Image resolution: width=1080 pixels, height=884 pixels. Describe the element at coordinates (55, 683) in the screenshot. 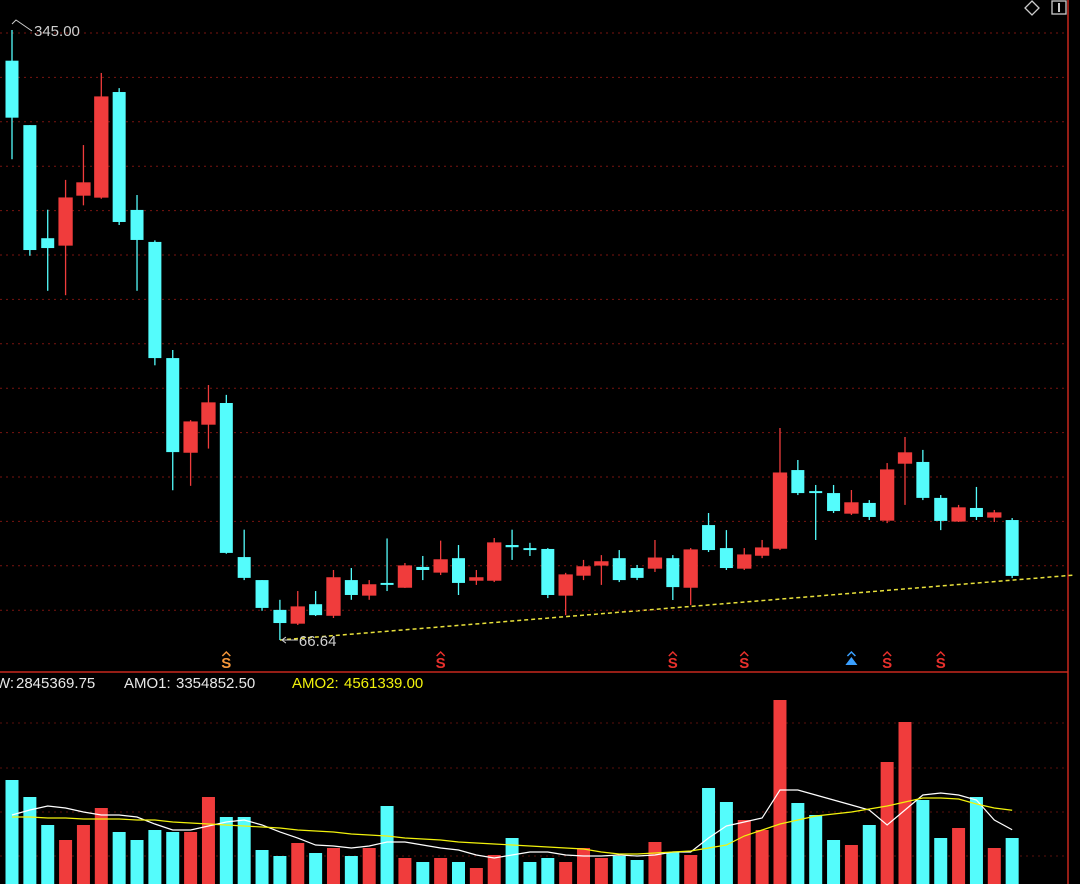

I see `indicator-value: 2845369.75` at that location.